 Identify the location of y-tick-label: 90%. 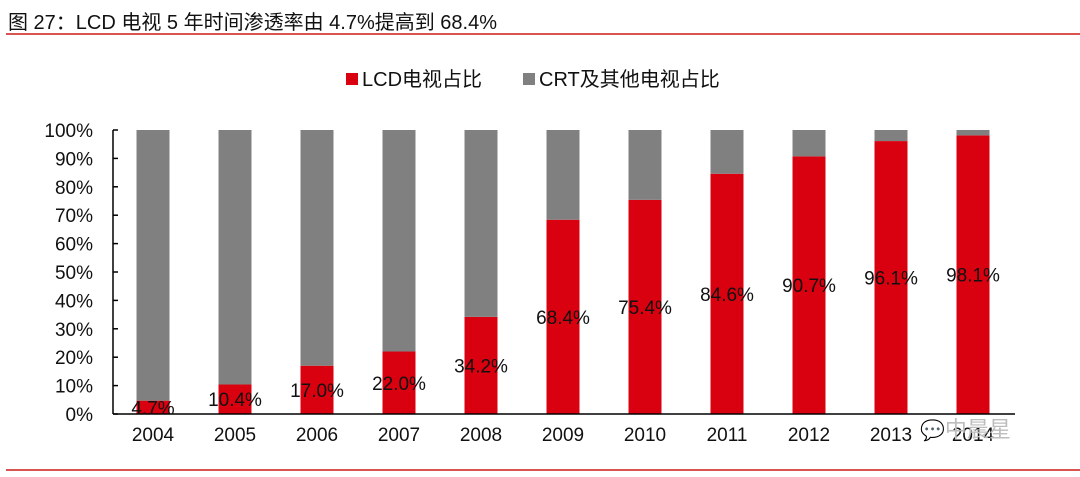
(74, 159).